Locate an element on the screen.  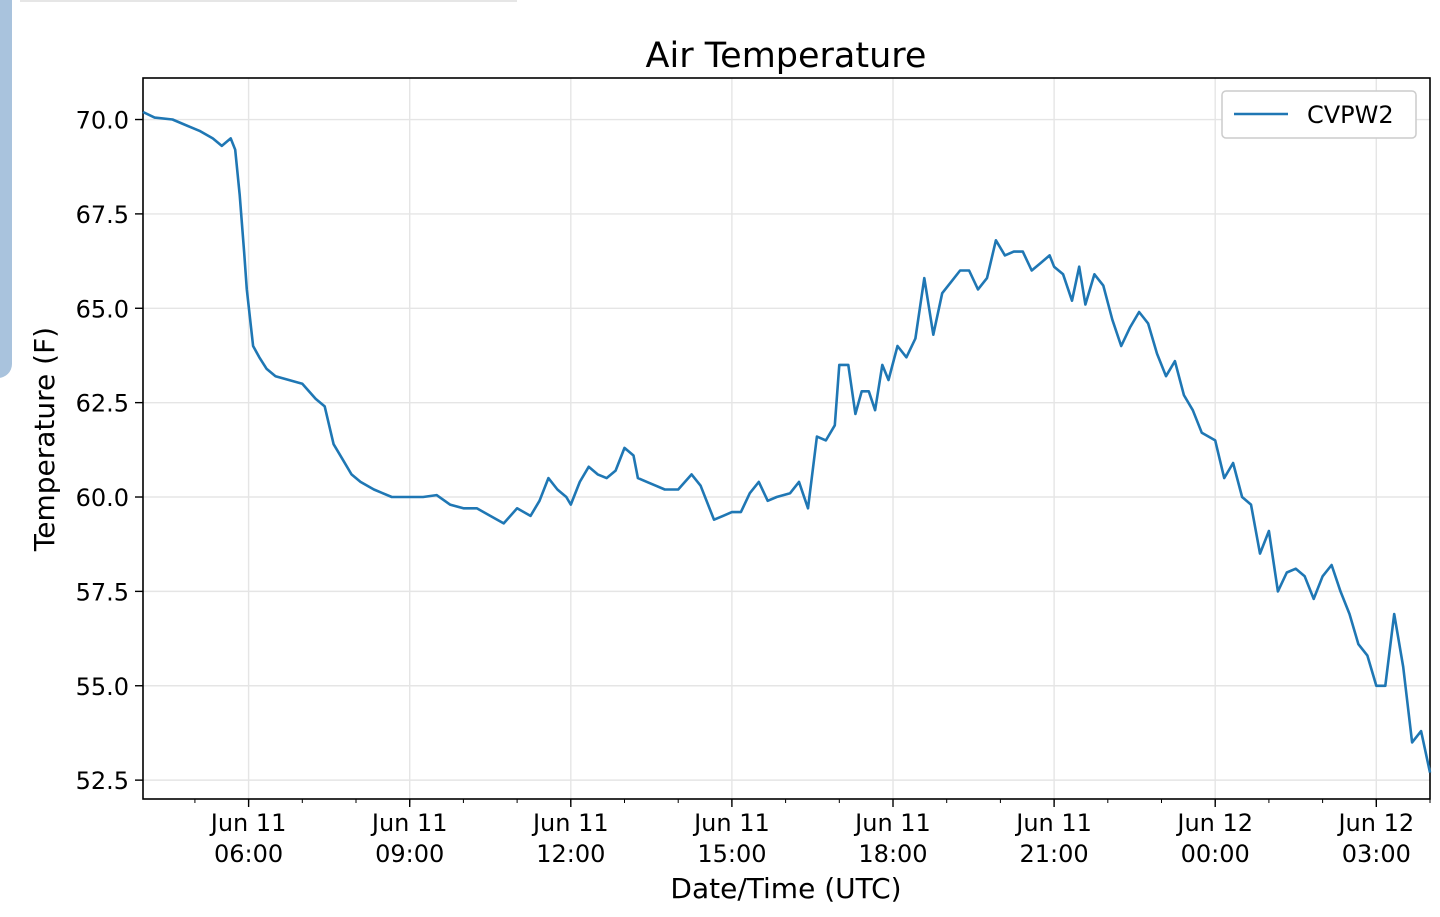
y-tick-label: 52.5 is located at coordinates (102, 781).